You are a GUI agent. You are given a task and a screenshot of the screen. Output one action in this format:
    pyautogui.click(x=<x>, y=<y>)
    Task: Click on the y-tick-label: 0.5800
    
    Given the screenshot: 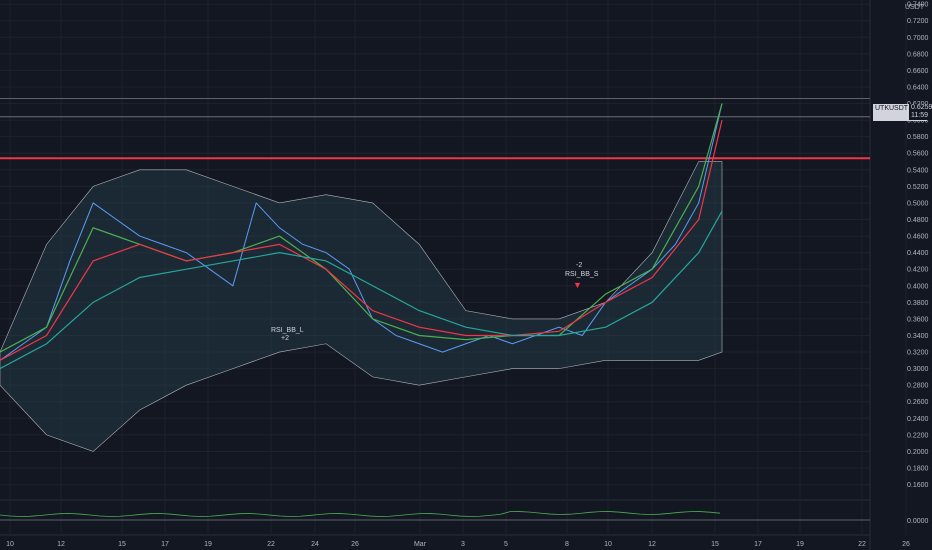 What is the action you would take?
    pyautogui.click(x=918, y=137)
    